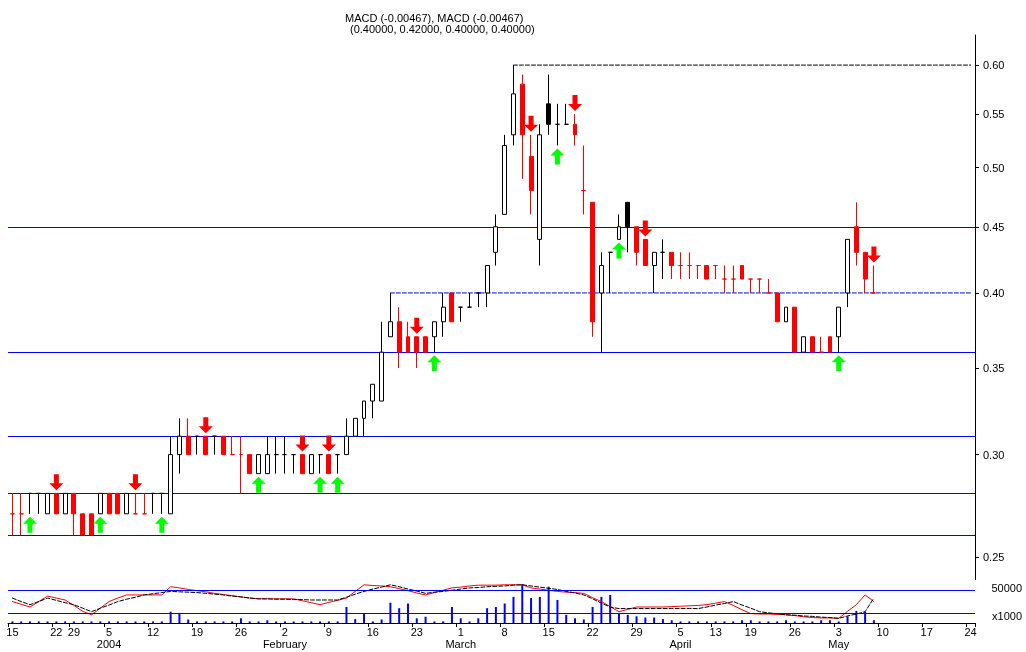 The width and height of the screenshot is (1026, 652). What do you see at coordinates (994, 226) in the screenshot?
I see `y-tick-label: 0.45` at bounding box center [994, 226].